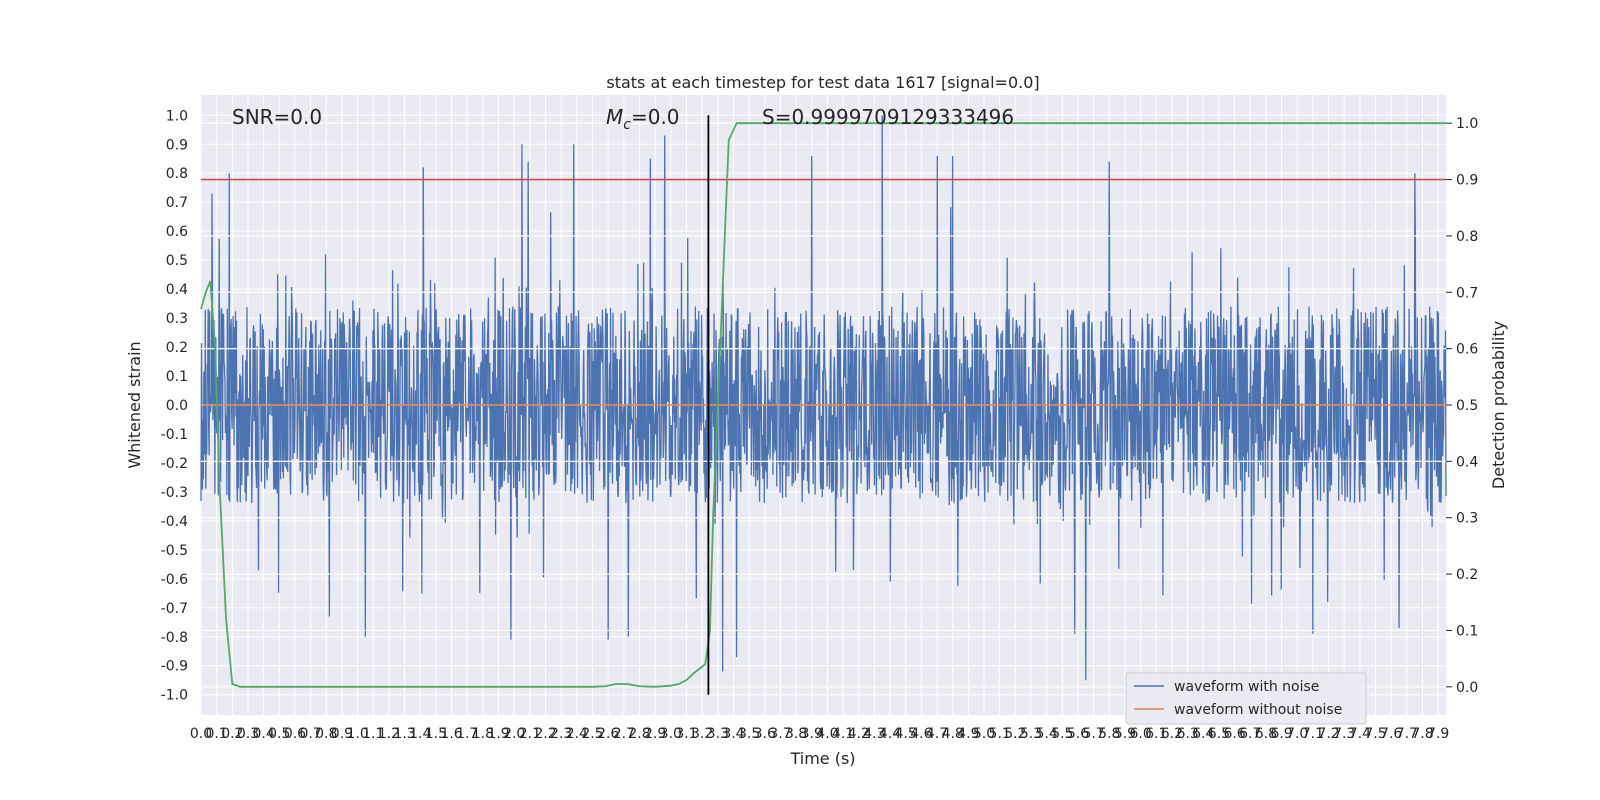 Image resolution: width=1600 pixels, height=800 pixels. Describe the element at coordinates (733, 734) in the screenshot. I see `x-tick-label: 3.4` at that location.